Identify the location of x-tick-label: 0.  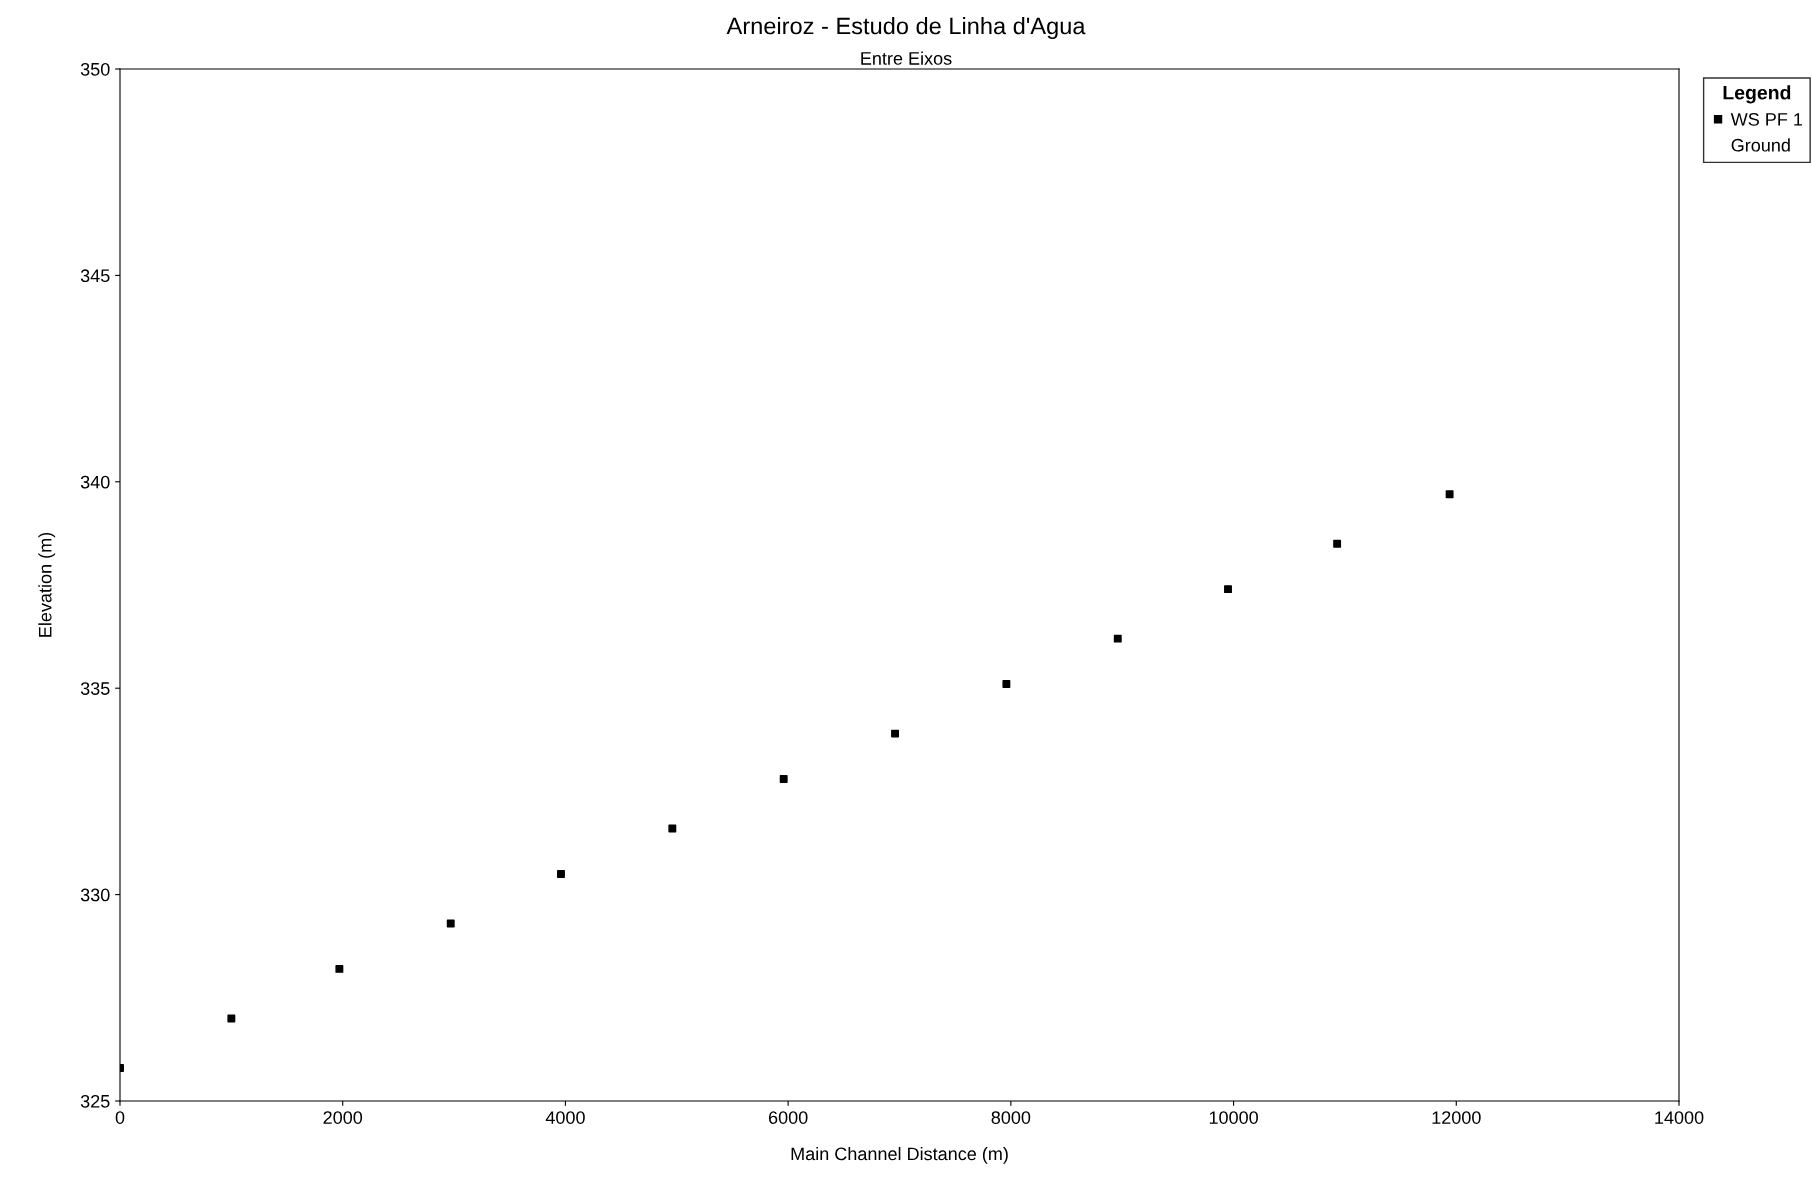
(120, 1117).